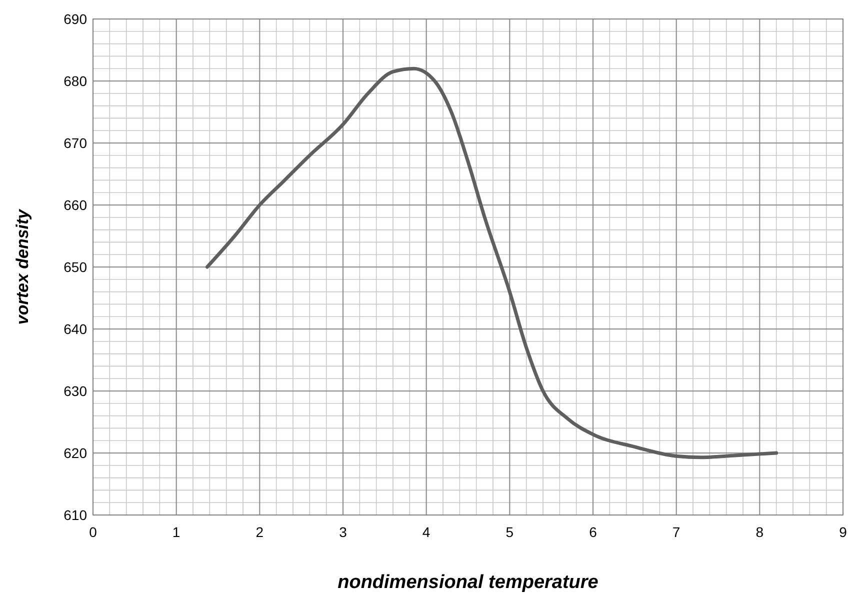 This screenshot has width=848, height=598. Describe the element at coordinates (76, 329) in the screenshot. I see `y-tick-label: 640` at that location.